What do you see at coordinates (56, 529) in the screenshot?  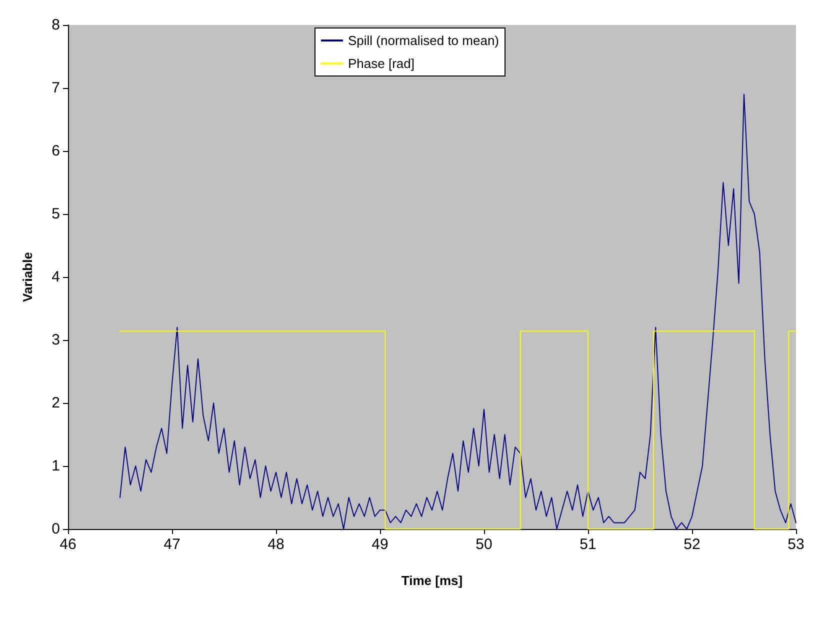 I see `y-tick-label: 0` at bounding box center [56, 529].